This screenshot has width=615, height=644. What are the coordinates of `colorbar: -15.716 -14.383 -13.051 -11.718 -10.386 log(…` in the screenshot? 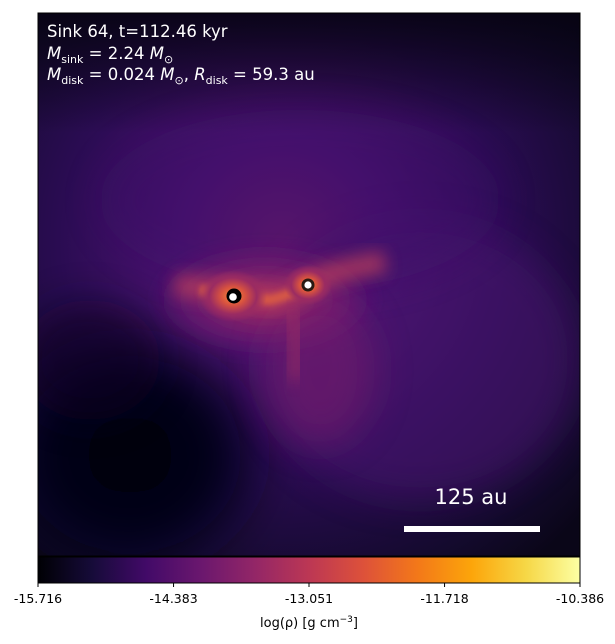 It's located at (309, 593).